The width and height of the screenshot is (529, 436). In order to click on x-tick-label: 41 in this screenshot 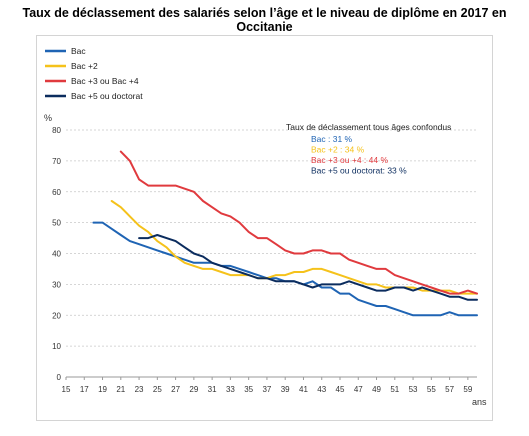, I will do `click(303, 389)`.